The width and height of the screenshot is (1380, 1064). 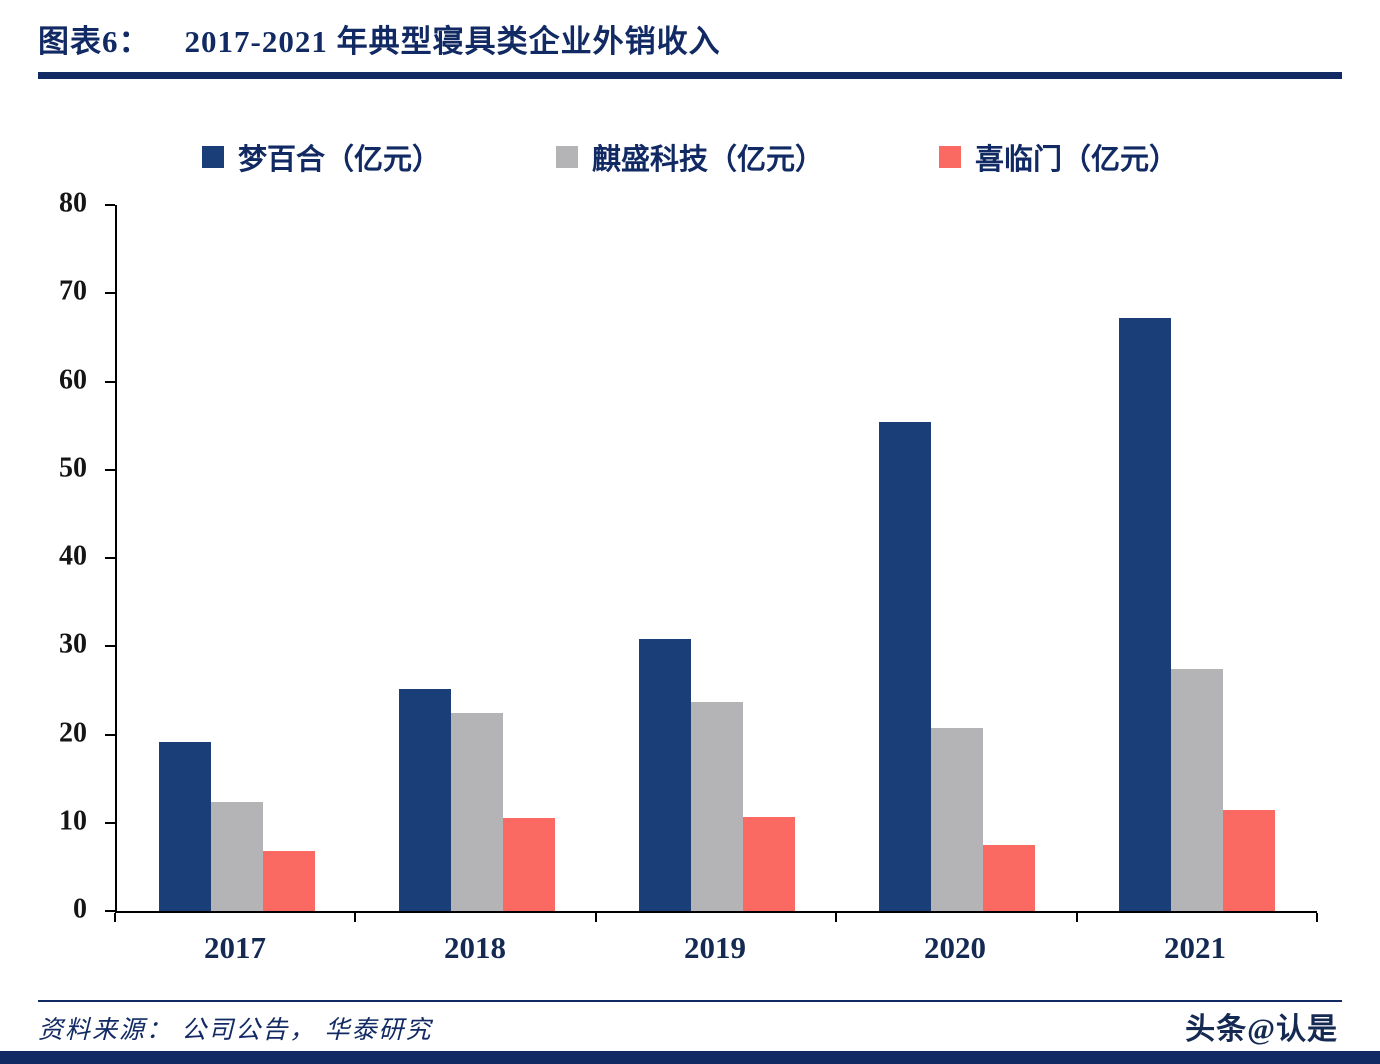 I want to click on legend-label: 喜临门（亿元）, so click(x=1077, y=160).